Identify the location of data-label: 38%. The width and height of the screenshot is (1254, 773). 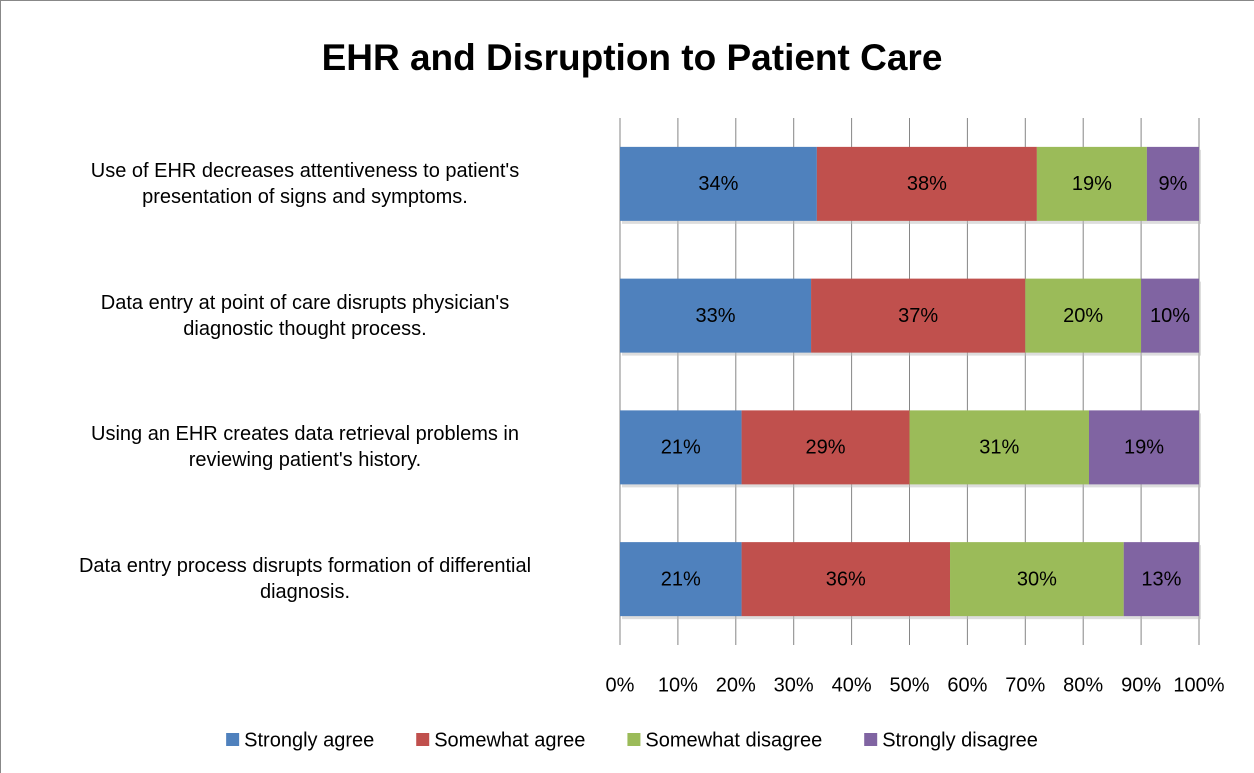
(927, 184).